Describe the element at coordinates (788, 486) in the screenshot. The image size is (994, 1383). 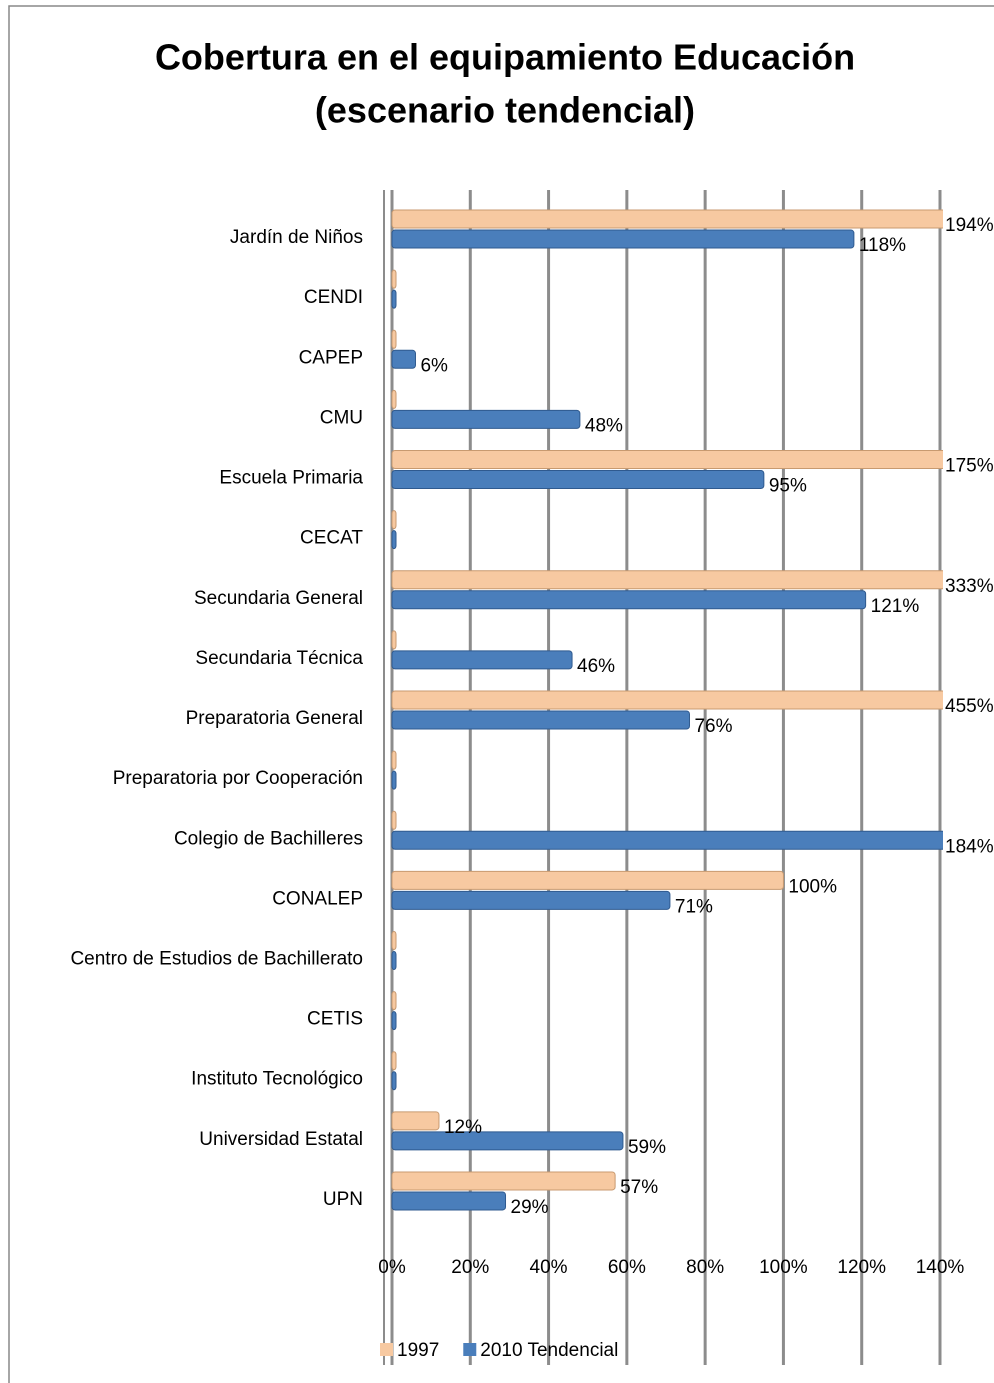
I see `data-label: 95%` at that location.